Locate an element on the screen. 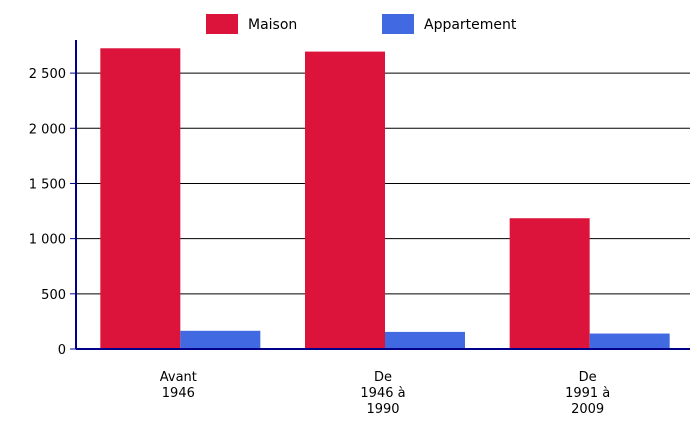 Image resolution: width=697 pixels, height=421 pixels. y-tick-label: 1 500 is located at coordinates (47, 184).